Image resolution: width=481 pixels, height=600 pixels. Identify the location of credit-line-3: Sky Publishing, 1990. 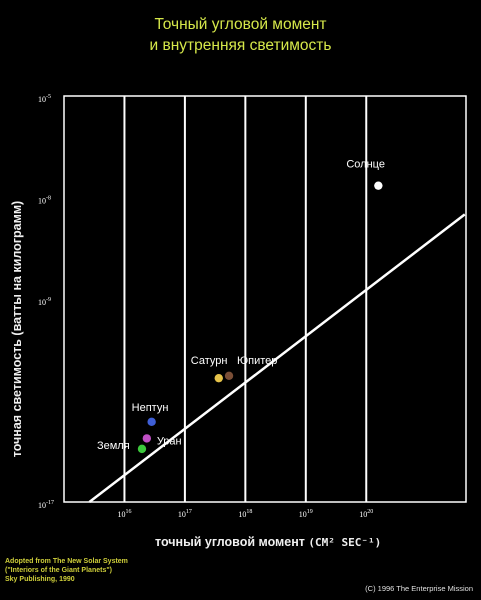
(40, 579).